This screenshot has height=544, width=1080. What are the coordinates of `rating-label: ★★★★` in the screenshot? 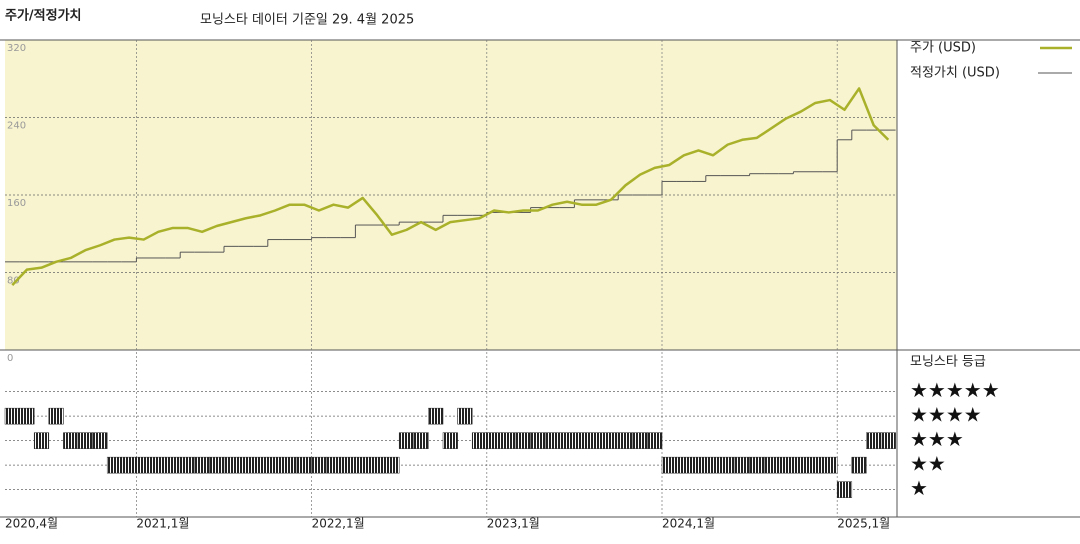 It's located at (946, 415).